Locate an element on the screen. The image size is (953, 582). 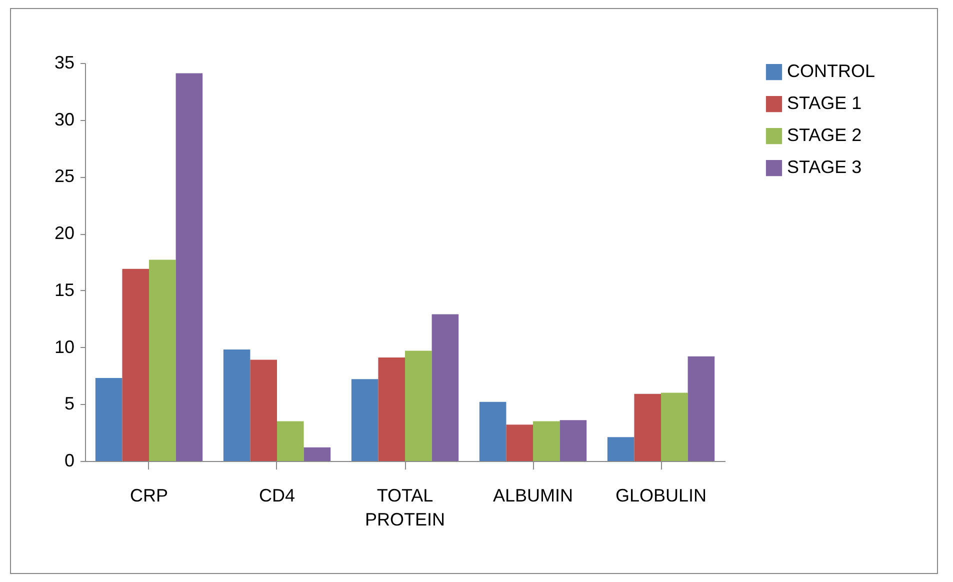
y-tick-label: 15 is located at coordinates (64, 290).